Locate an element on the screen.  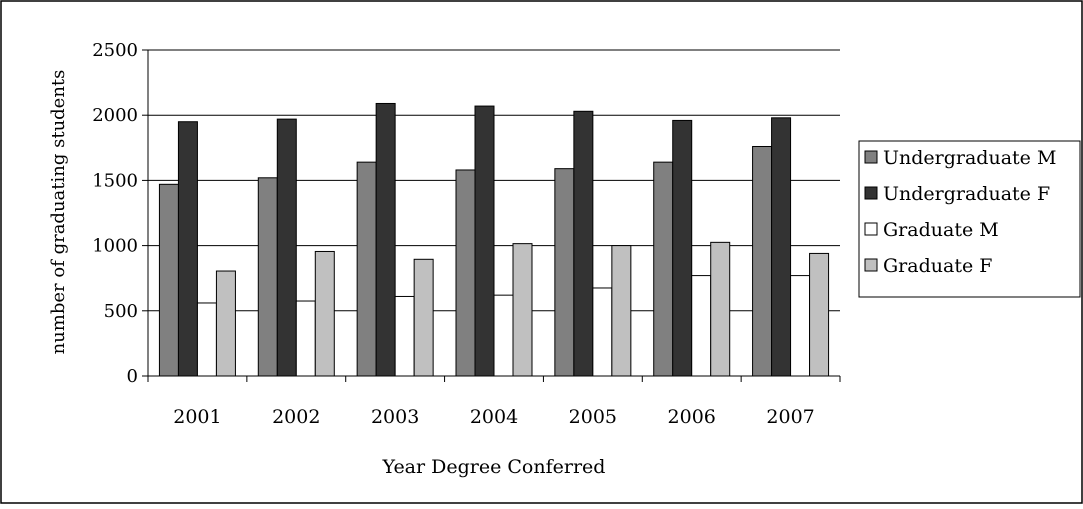
bar-undergraduate-m-2004 is located at coordinates (465, 273).